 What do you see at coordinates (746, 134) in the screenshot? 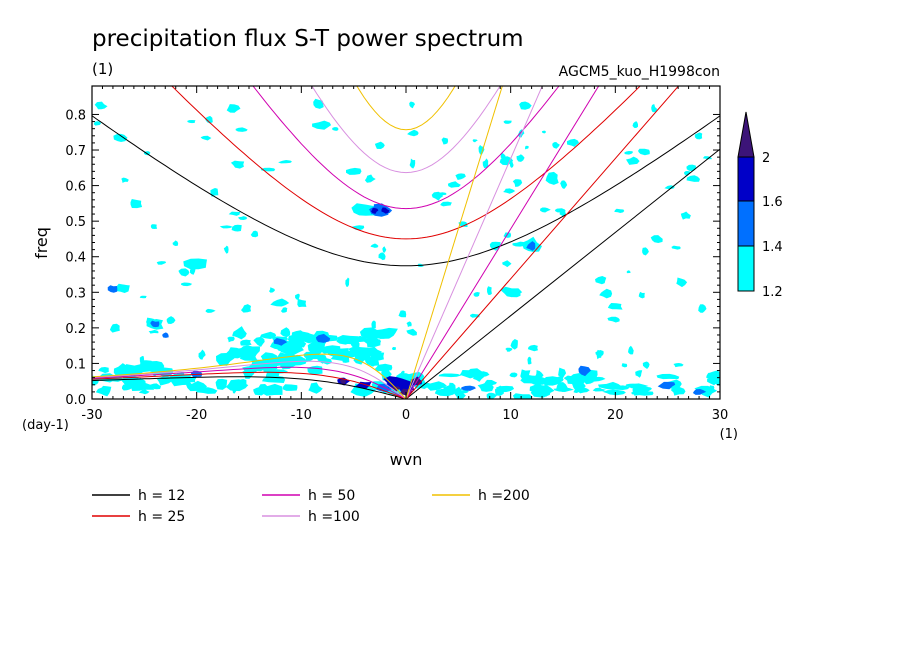
I see `colorbar-triangle` at bounding box center [746, 134].